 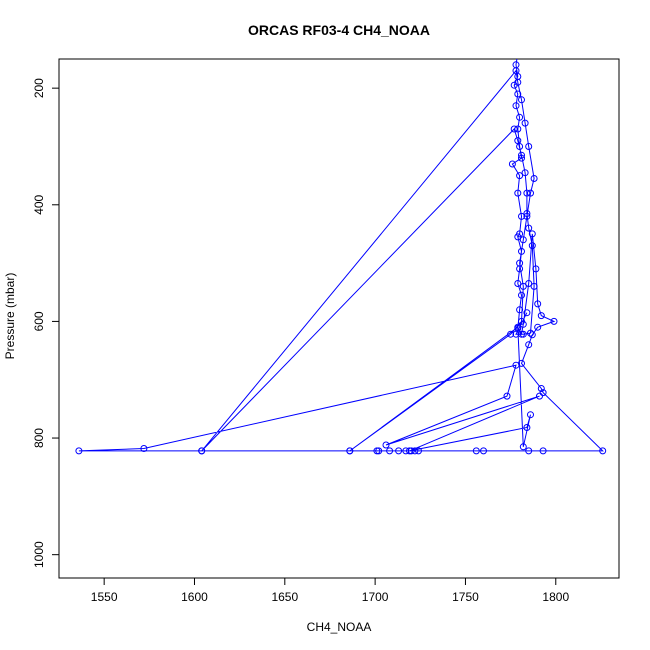 What do you see at coordinates (375, 597) in the screenshot?
I see `x-tick-label: 1700` at bounding box center [375, 597].